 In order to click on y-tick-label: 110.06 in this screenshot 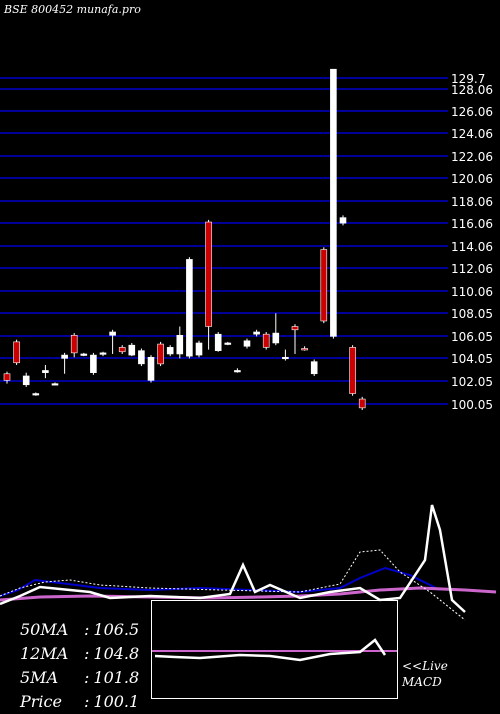, I will do `click(472, 292)`.